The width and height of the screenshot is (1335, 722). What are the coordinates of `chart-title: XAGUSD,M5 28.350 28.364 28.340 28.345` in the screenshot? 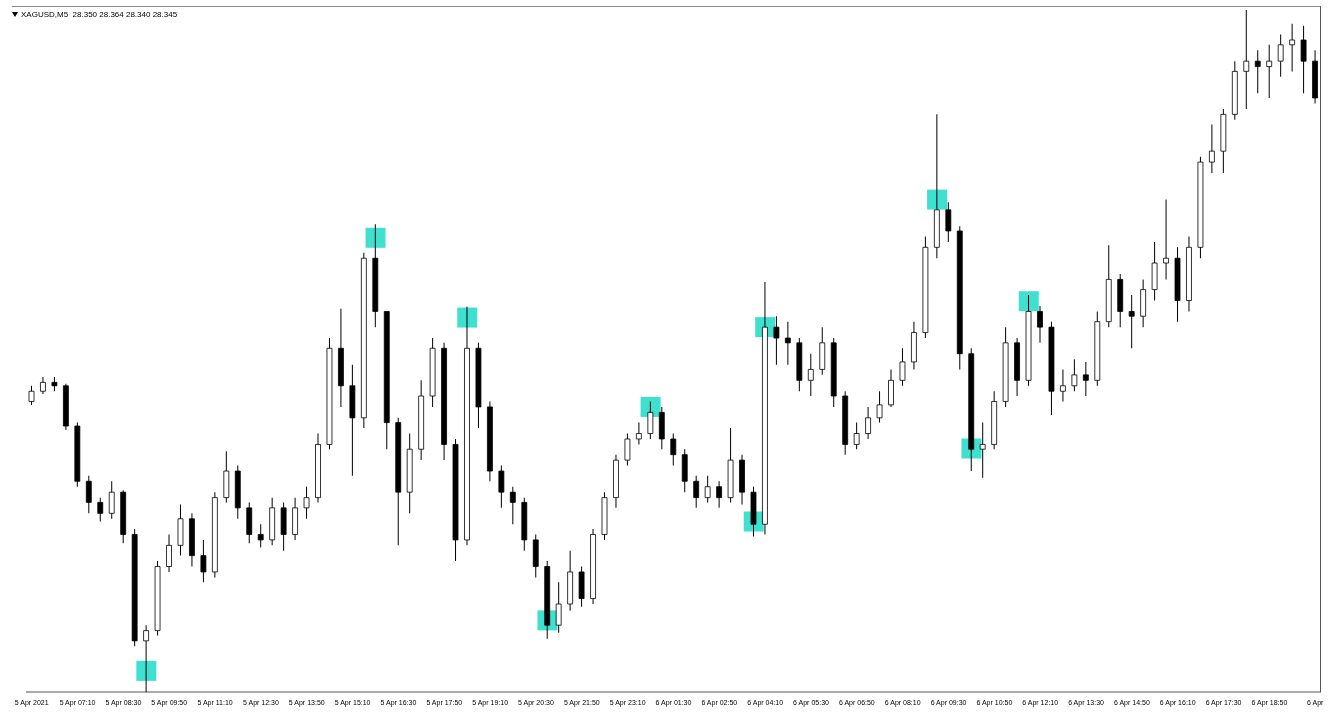 It's located at (99, 14).